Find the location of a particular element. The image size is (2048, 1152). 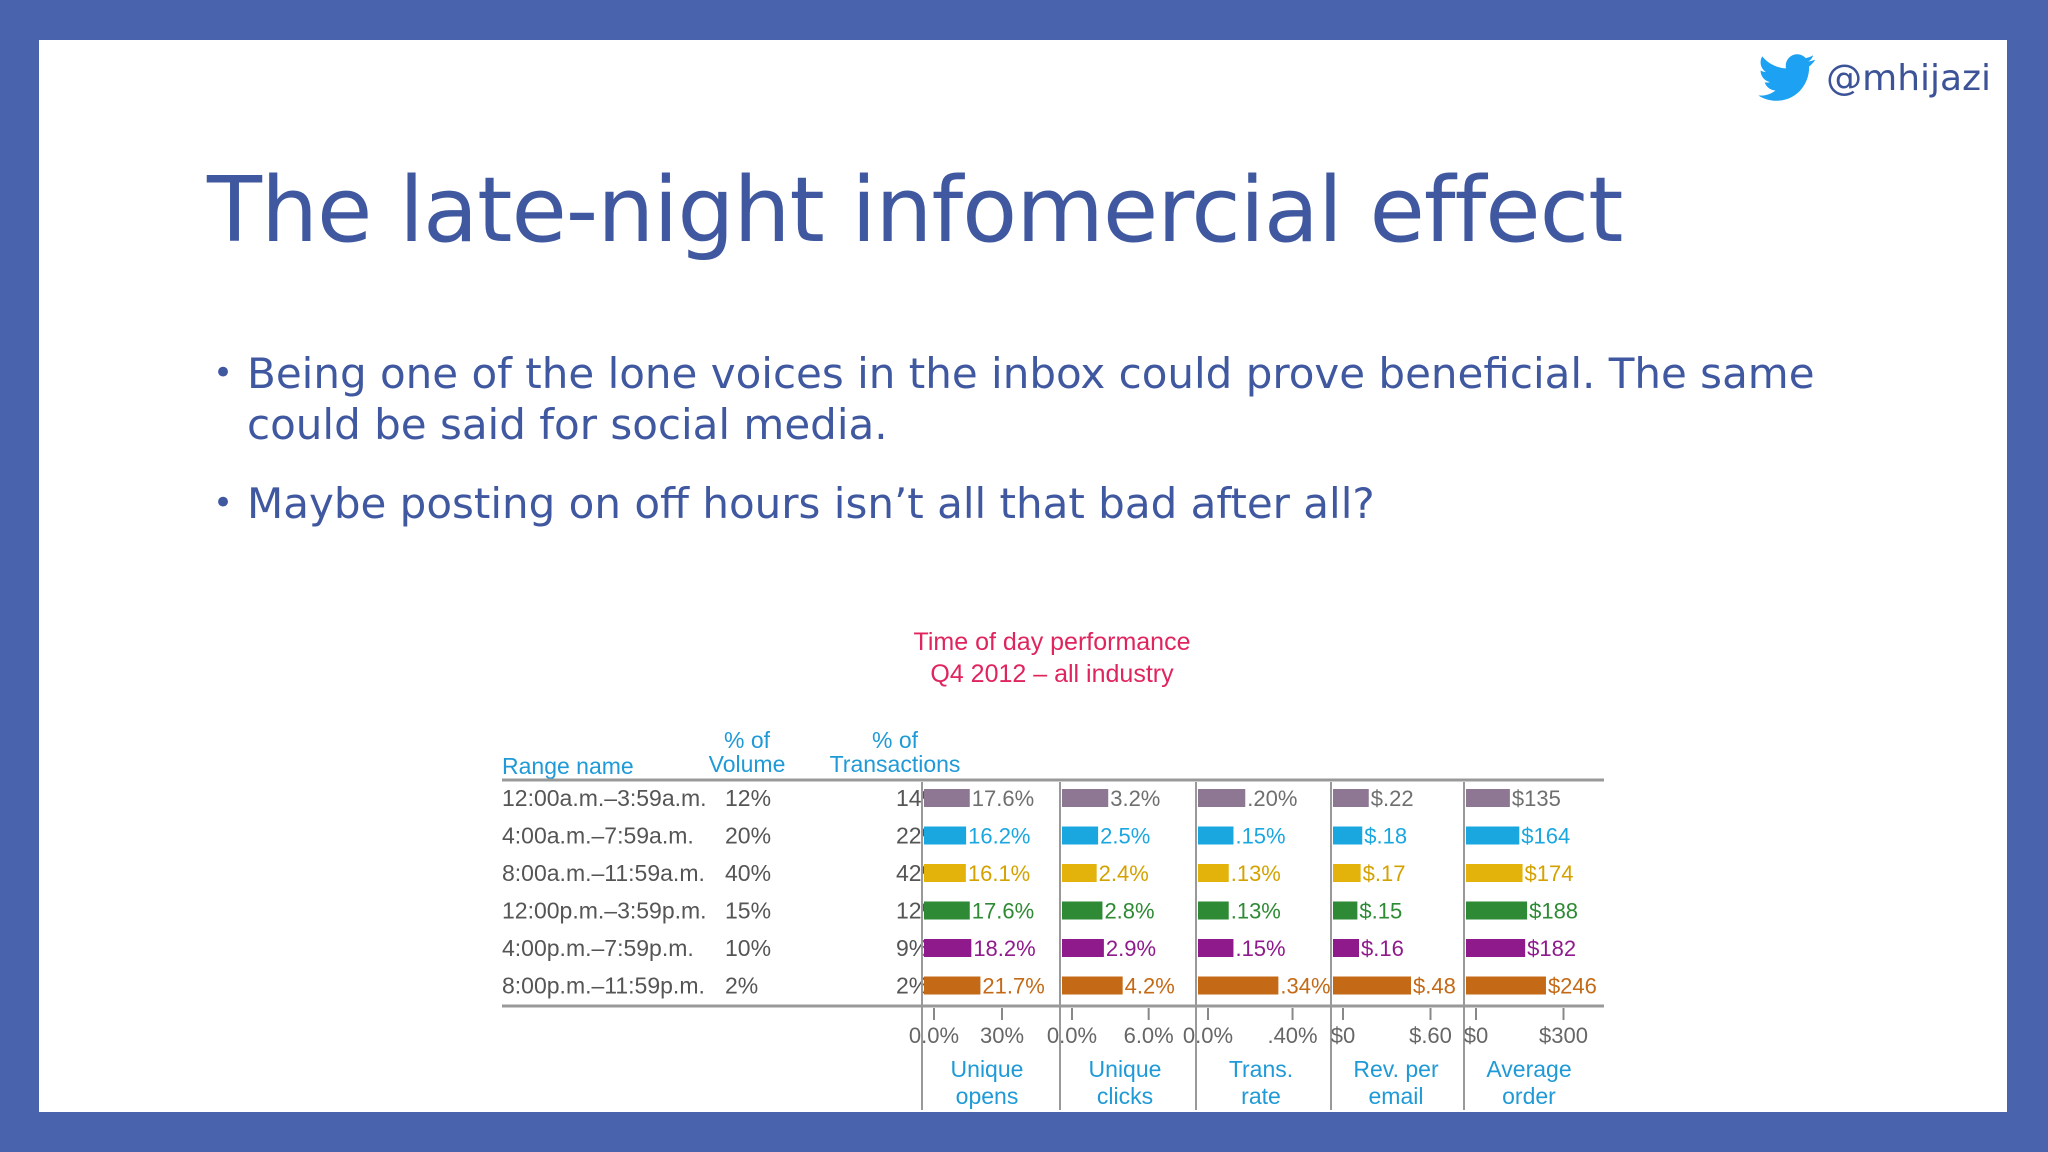

twitter-handle: @mhijazi is located at coordinates (1874, 78).